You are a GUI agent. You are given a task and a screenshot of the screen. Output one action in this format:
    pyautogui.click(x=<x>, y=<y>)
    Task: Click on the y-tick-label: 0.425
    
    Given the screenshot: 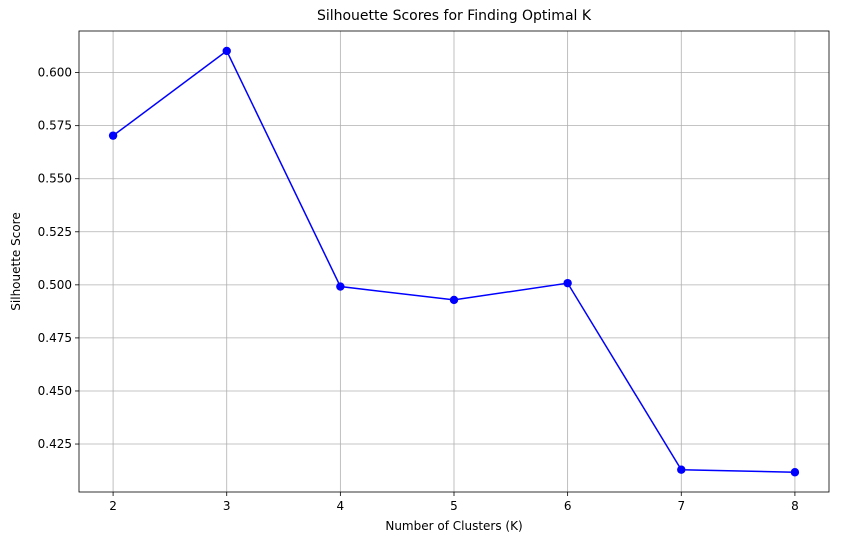 What is the action you would take?
    pyautogui.click(x=55, y=444)
    